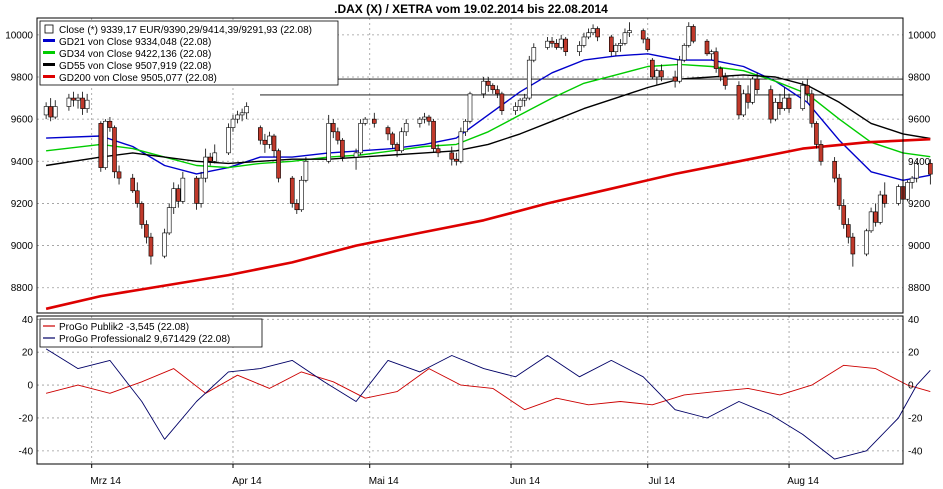 Image resolution: width=943 pixels, height=489 pixels. I want to click on x-tick-label: Mai 14, so click(384, 481).